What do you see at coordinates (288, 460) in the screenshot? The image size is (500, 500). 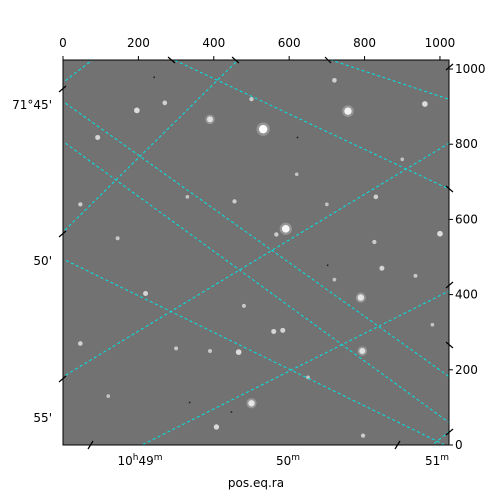 I see `ra-tick-label: 50m` at bounding box center [288, 460].